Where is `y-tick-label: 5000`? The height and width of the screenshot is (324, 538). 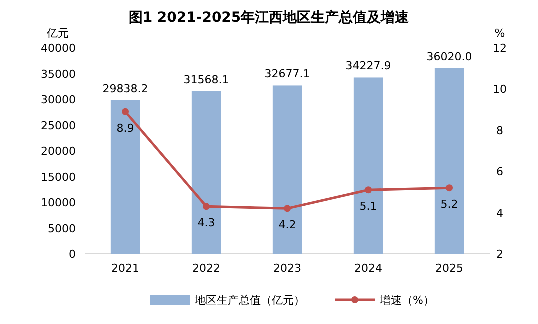
y-tick-label: 5000 is located at coordinates (62, 229).